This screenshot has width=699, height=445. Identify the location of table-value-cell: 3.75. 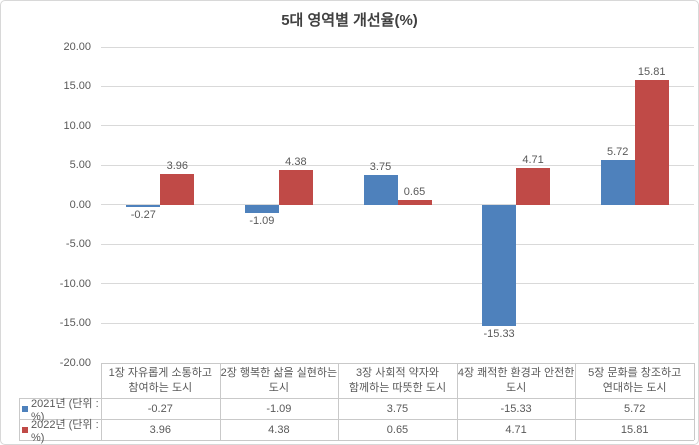
(397, 408).